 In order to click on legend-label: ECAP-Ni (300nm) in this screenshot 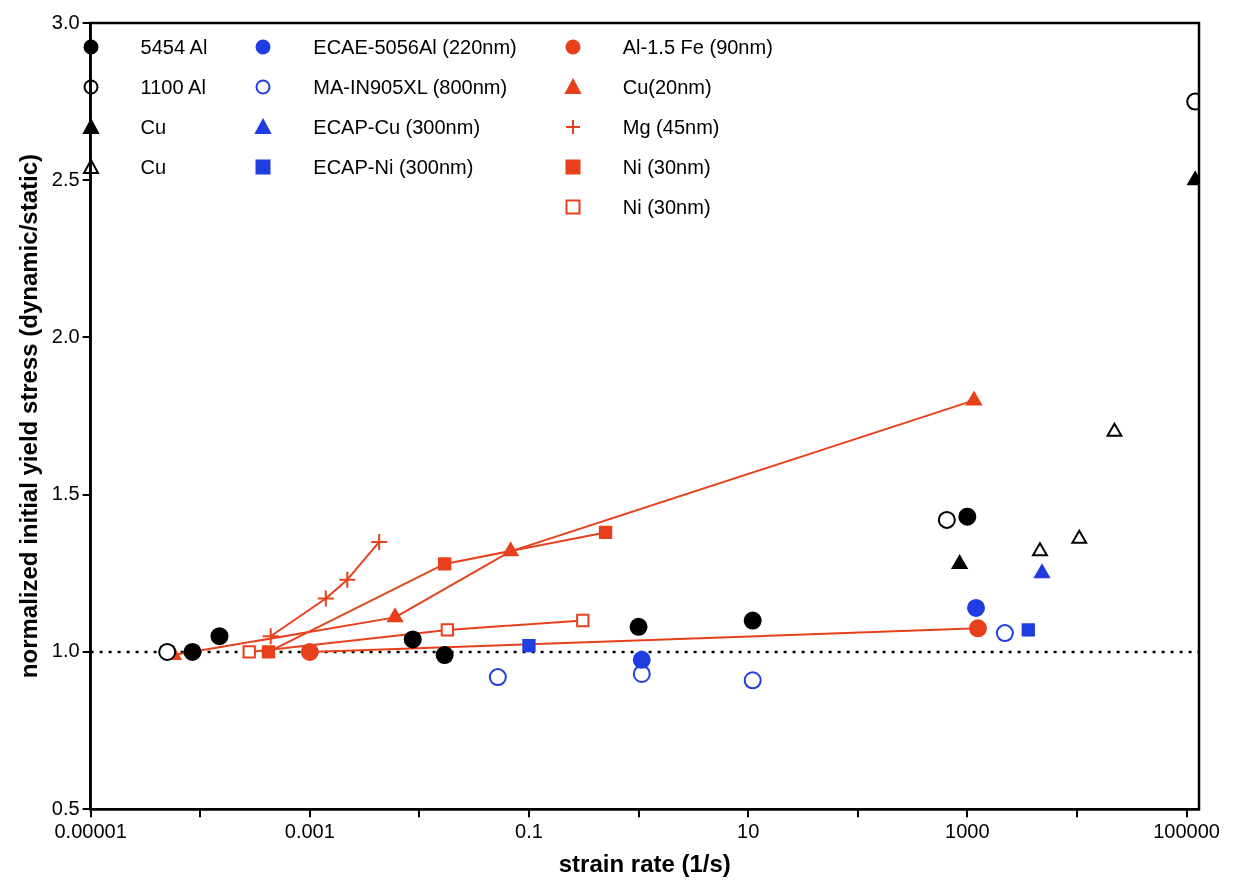, I will do `click(393, 167)`.